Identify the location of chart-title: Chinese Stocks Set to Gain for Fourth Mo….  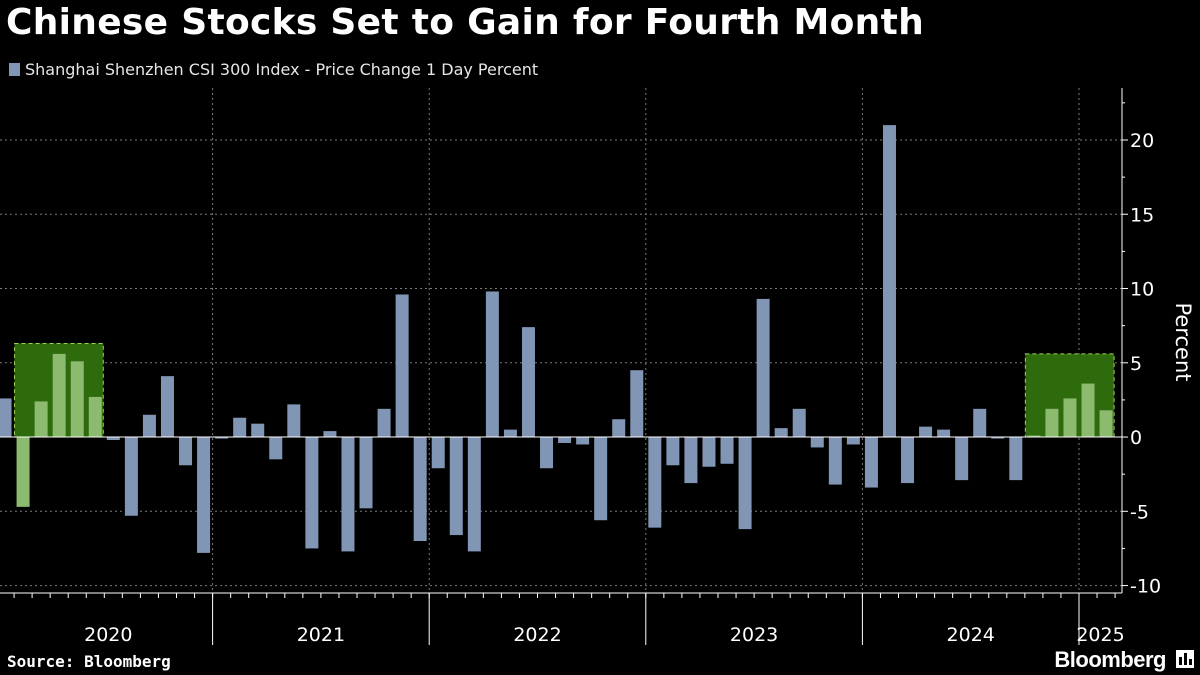
(465, 22).